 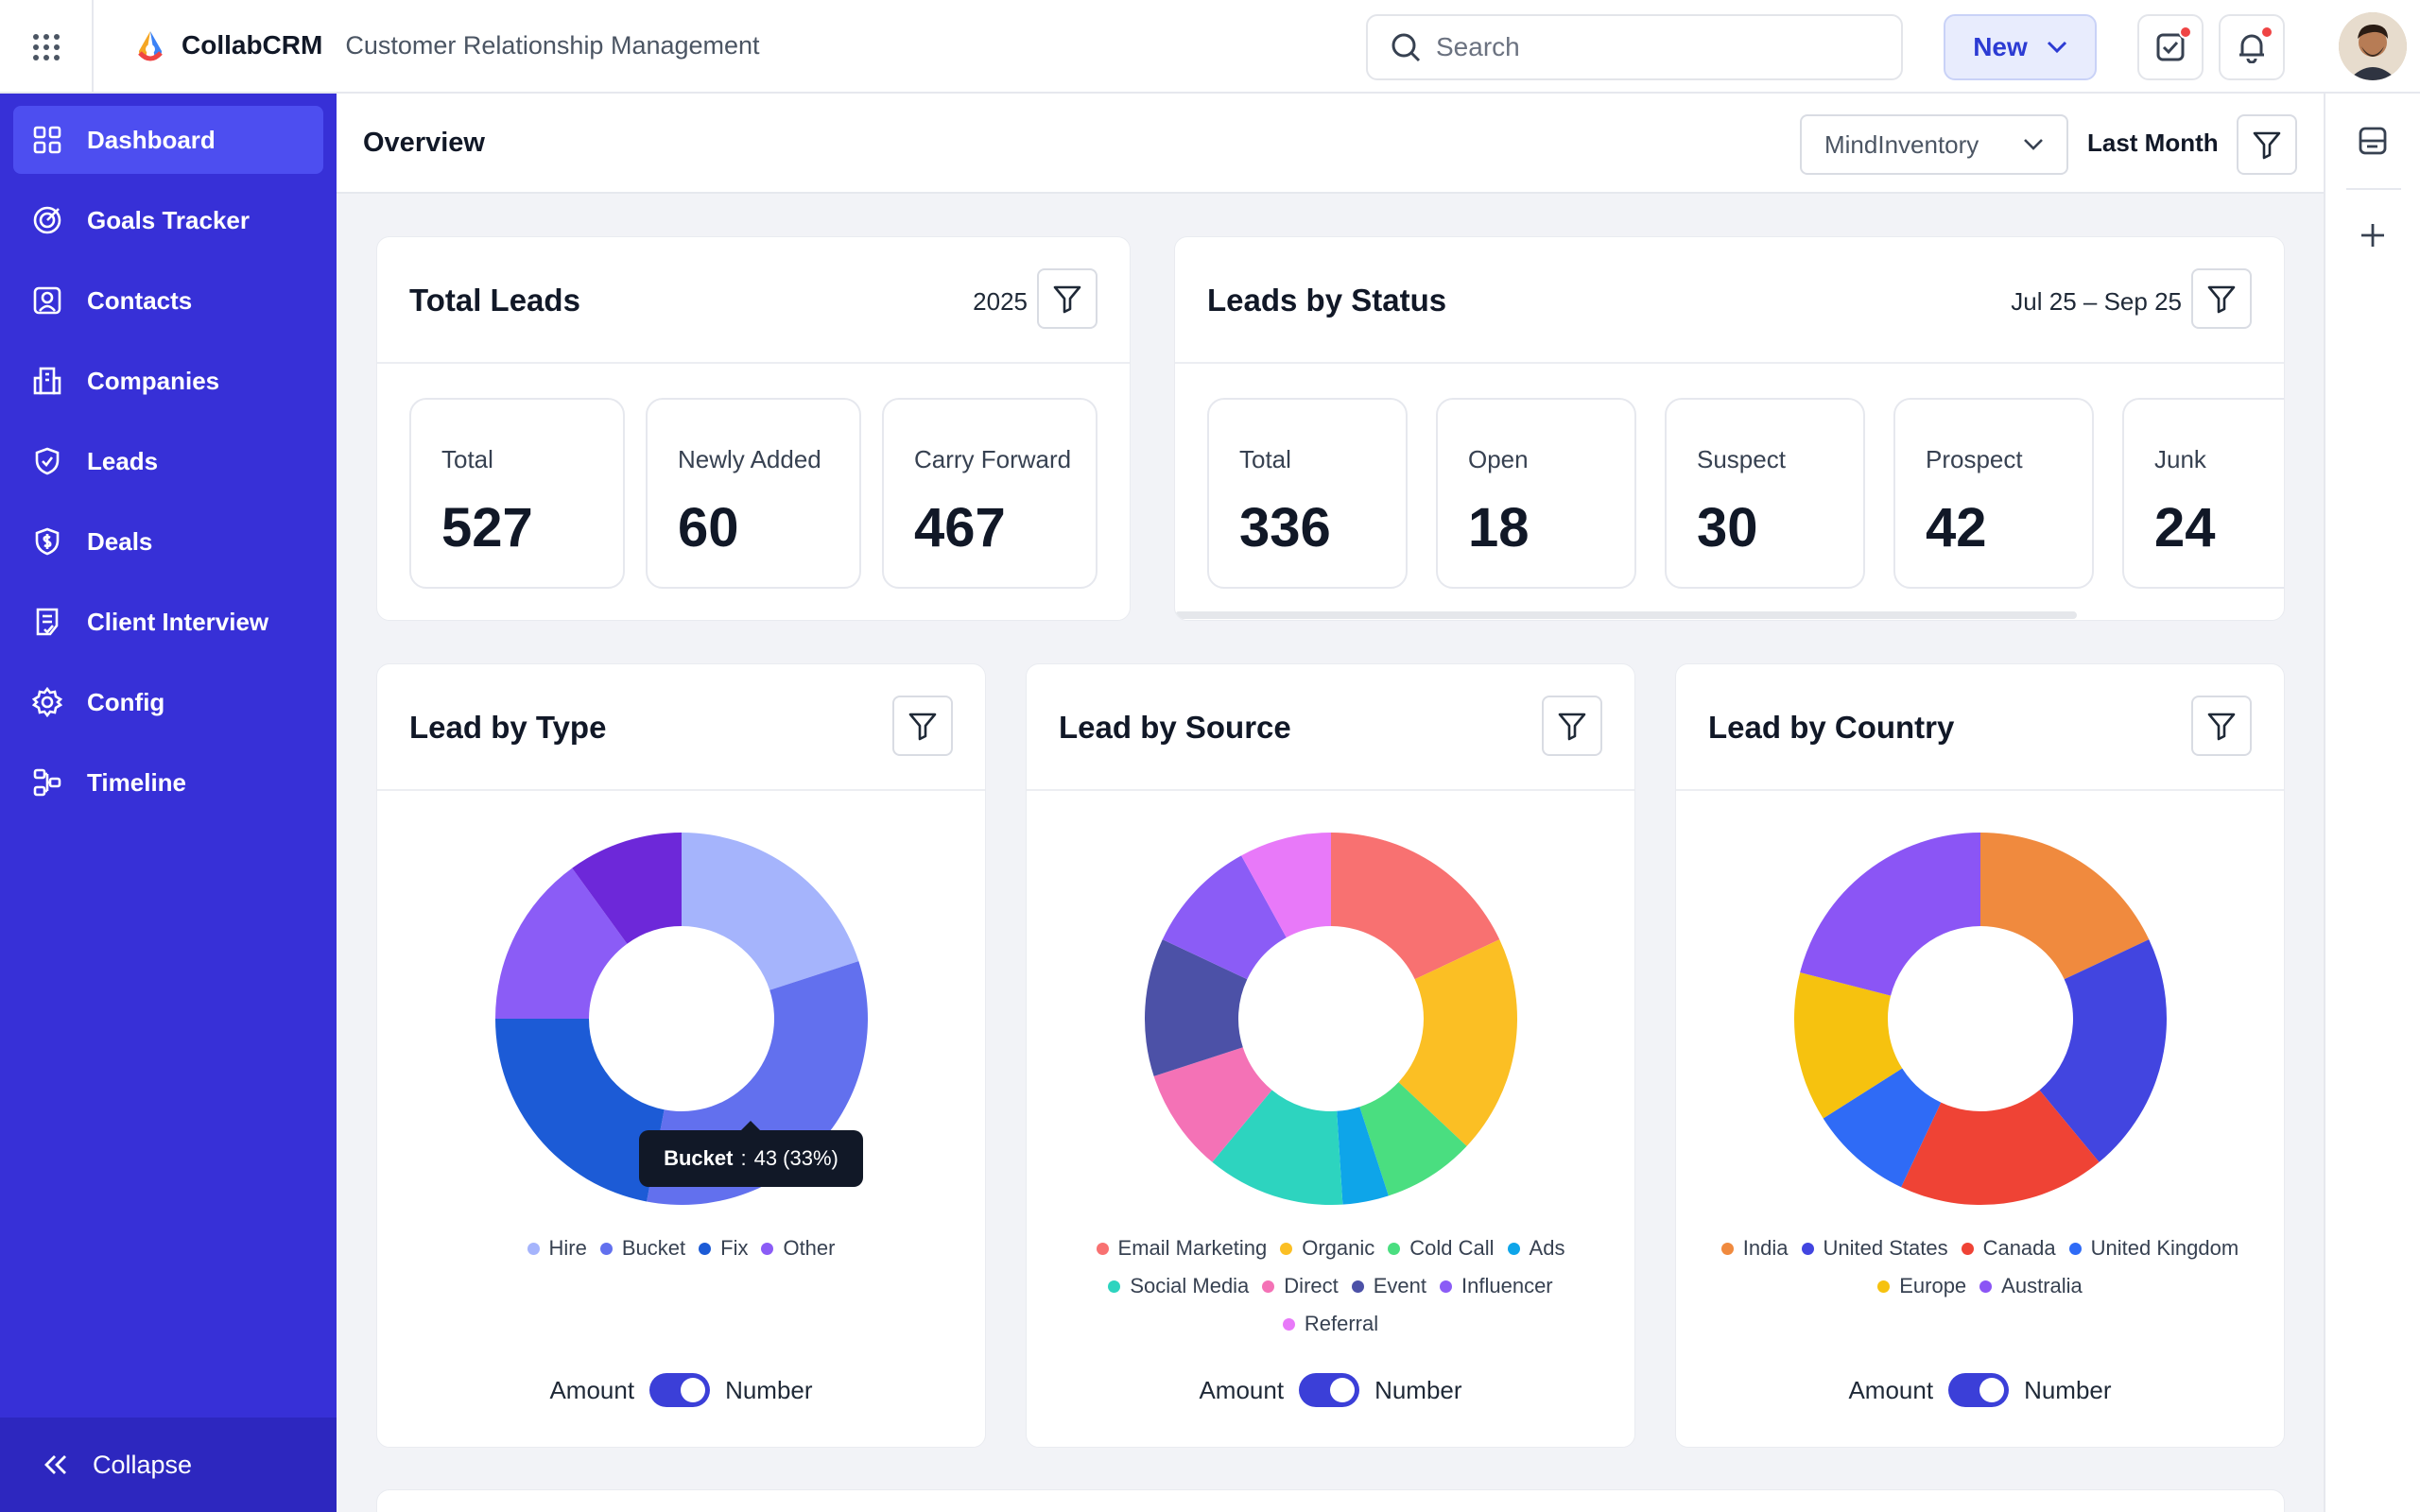 What do you see at coordinates (1882, 1128) in the screenshot?
I see `slice-united-kingdom` at bounding box center [1882, 1128].